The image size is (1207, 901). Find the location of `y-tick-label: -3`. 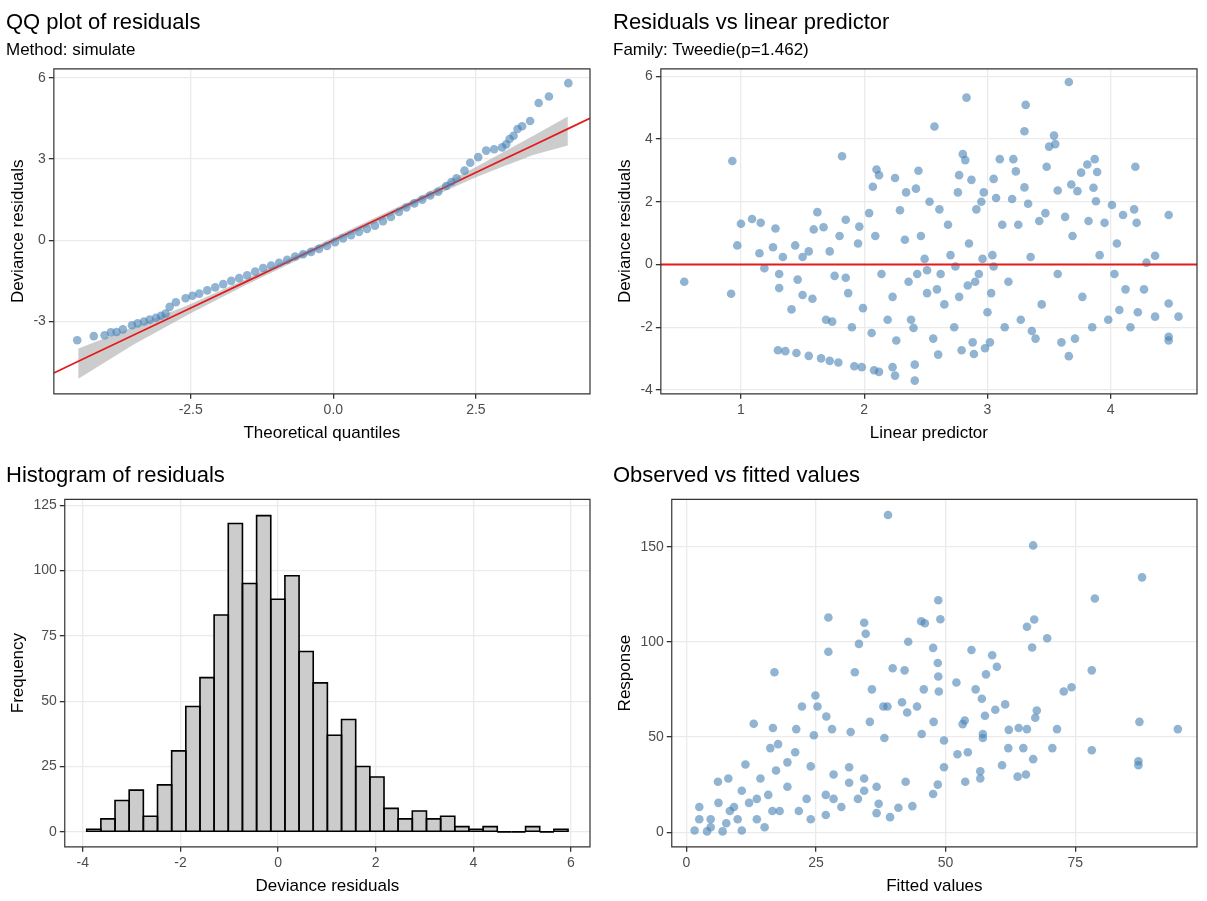

y-tick-label: -3 is located at coordinates (40, 320).